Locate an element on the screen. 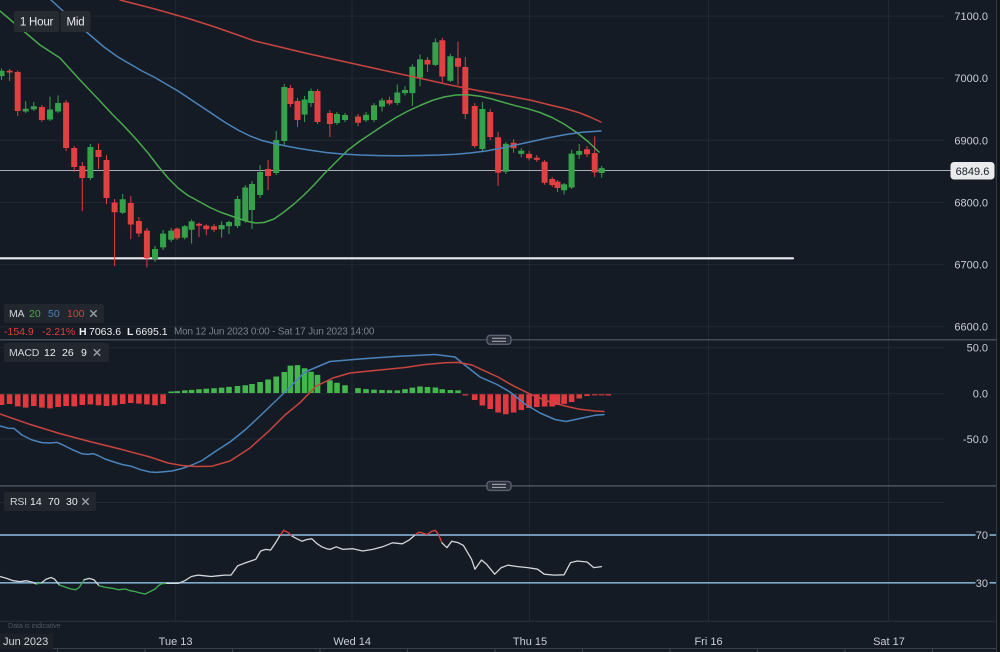 This screenshot has width=1000, height=652. svg-text: 6695.1 is located at coordinates (152, 332).